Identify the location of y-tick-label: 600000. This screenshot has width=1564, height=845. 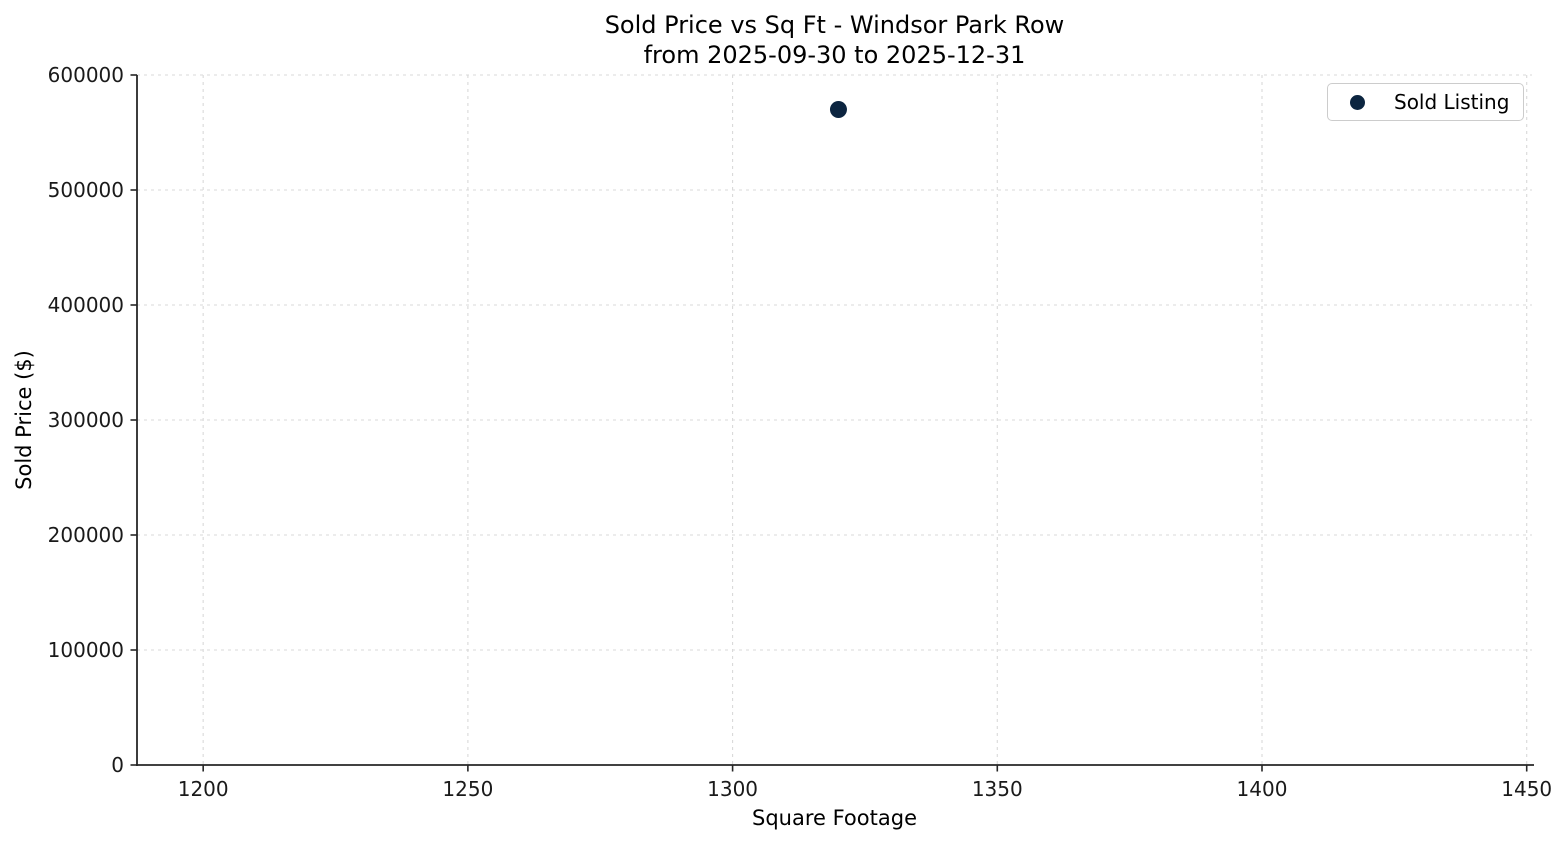
(85, 75).